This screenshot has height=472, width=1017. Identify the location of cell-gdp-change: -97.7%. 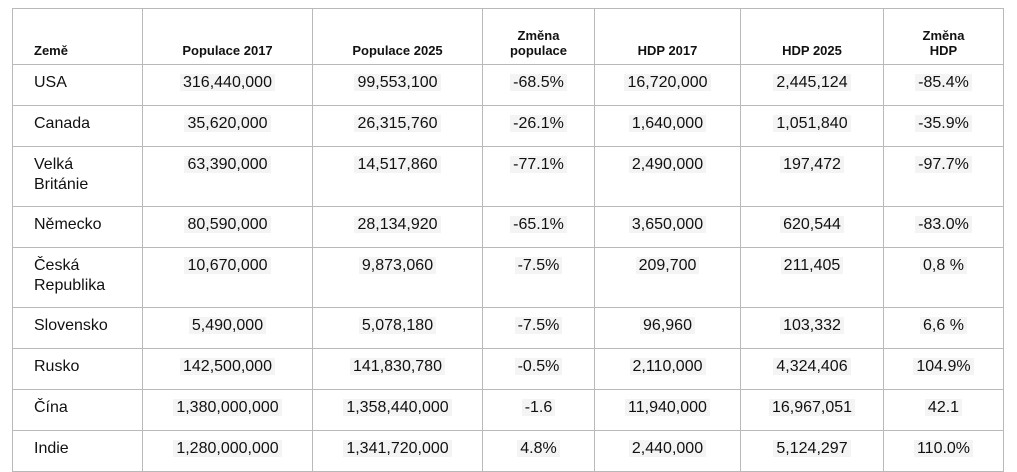
(943, 176).